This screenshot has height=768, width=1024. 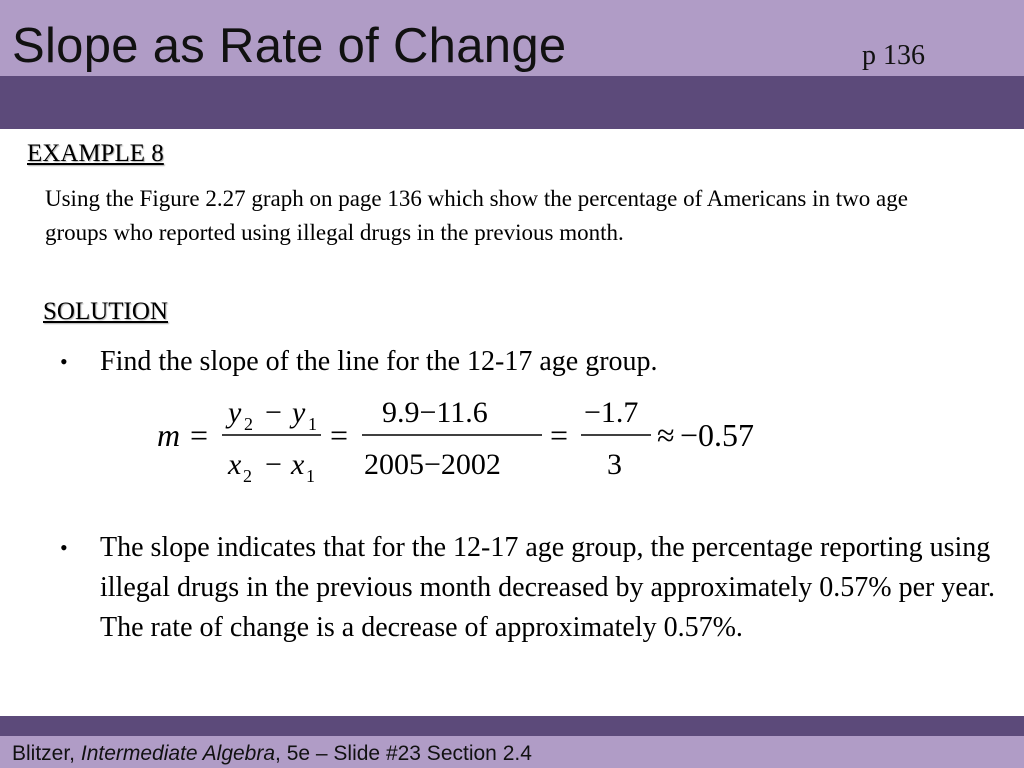 What do you see at coordinates (611, 412) in the screenshot?
I see `formula-num-3: −1.7` at bounding box center [611, 412].